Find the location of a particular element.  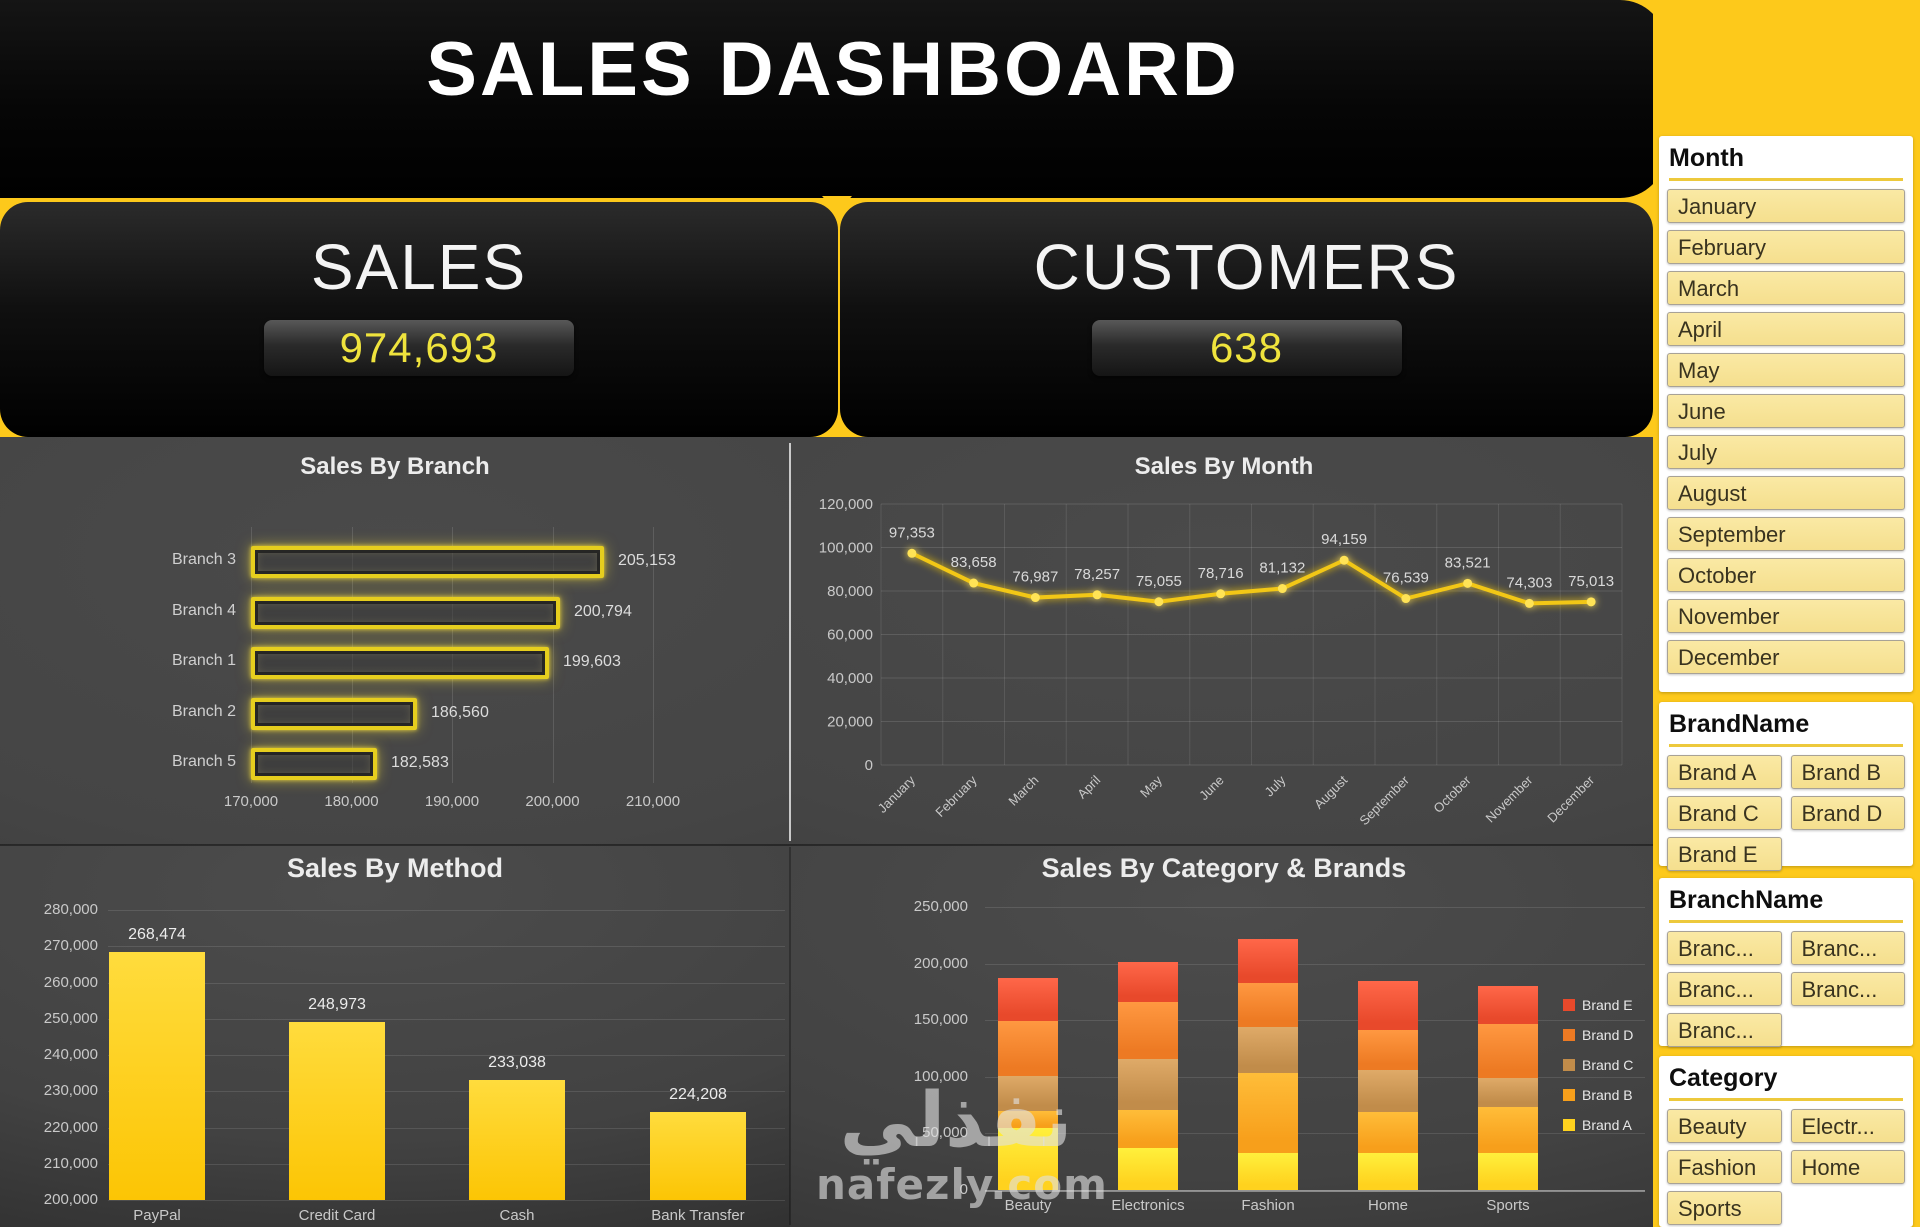

slicer-category-sports: Sports is located at coordinates (1724, 1208).